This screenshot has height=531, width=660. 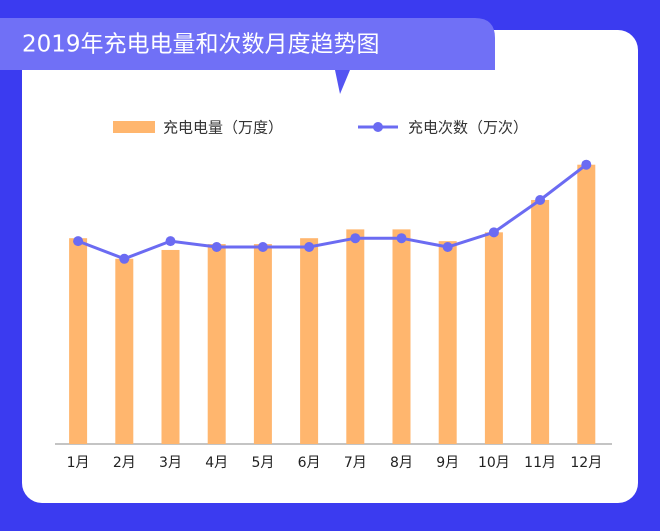 I want to click on x-tick-label: 10月, so click(x=494, y=463).